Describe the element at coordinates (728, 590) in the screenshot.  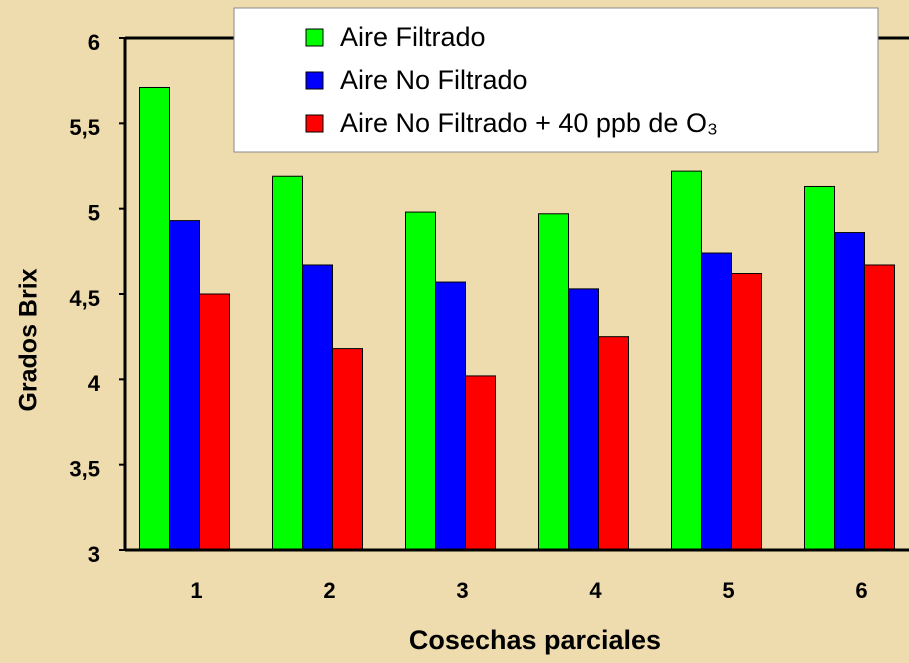
I see `x-tick-label: 5` at that location.